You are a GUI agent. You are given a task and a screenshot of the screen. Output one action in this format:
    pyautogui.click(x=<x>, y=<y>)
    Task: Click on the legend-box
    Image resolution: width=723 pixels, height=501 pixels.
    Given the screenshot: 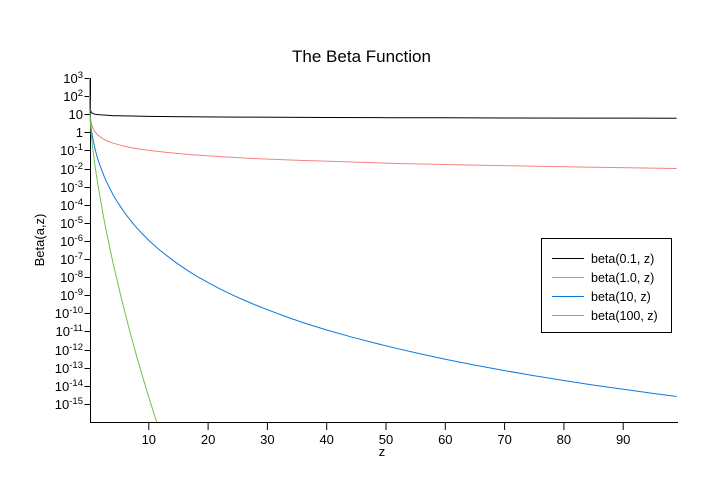 What is the action you would take?
    pyautogui.click(x=606, y=285)
    